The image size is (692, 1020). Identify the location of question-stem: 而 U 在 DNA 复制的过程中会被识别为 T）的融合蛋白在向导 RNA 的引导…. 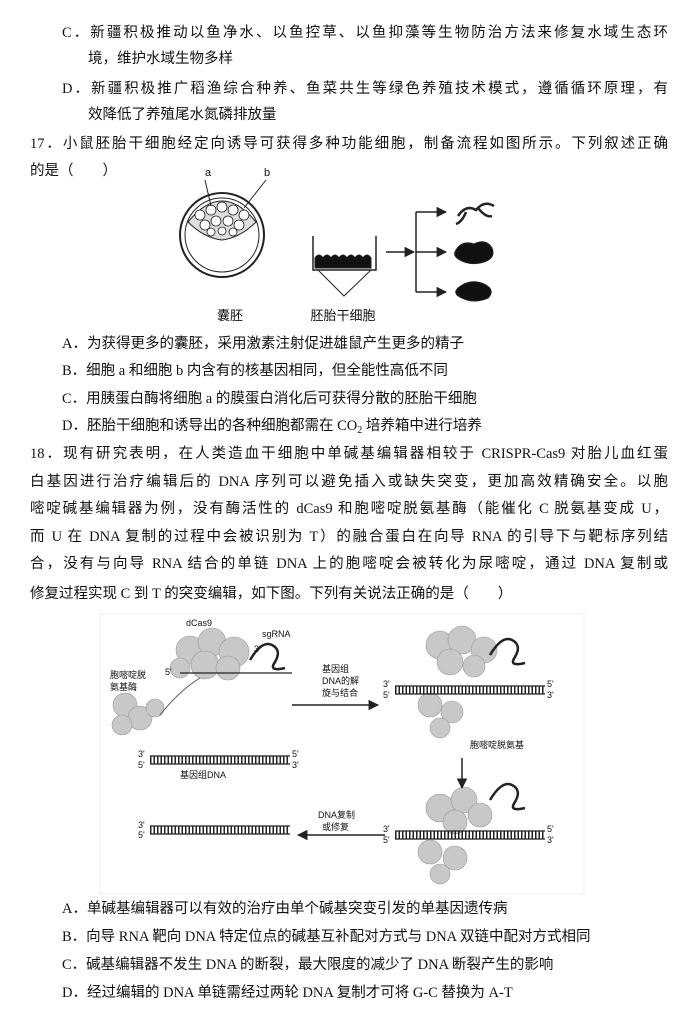
(349, 537).